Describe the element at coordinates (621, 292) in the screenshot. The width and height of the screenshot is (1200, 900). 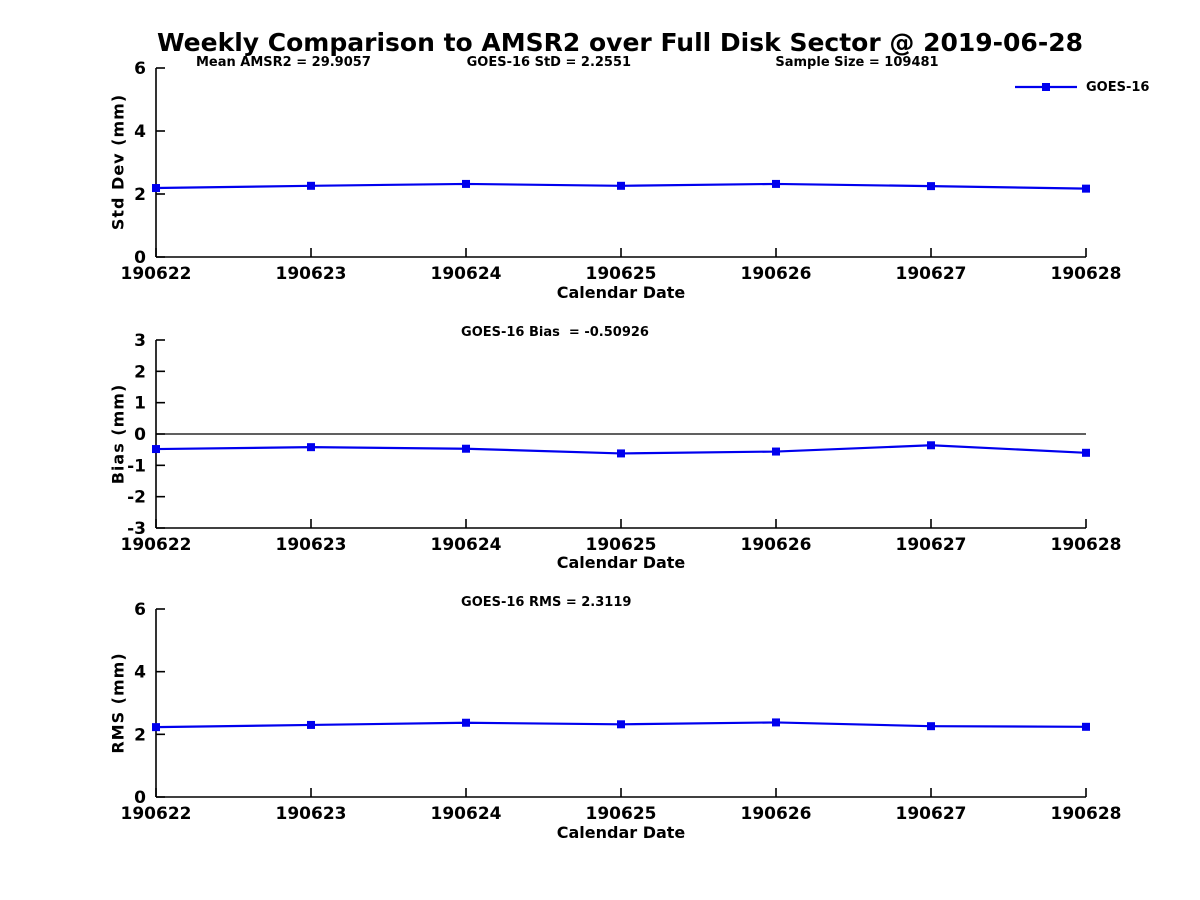
I see `x-axis-label-stddev: Calendar Date` at that location.